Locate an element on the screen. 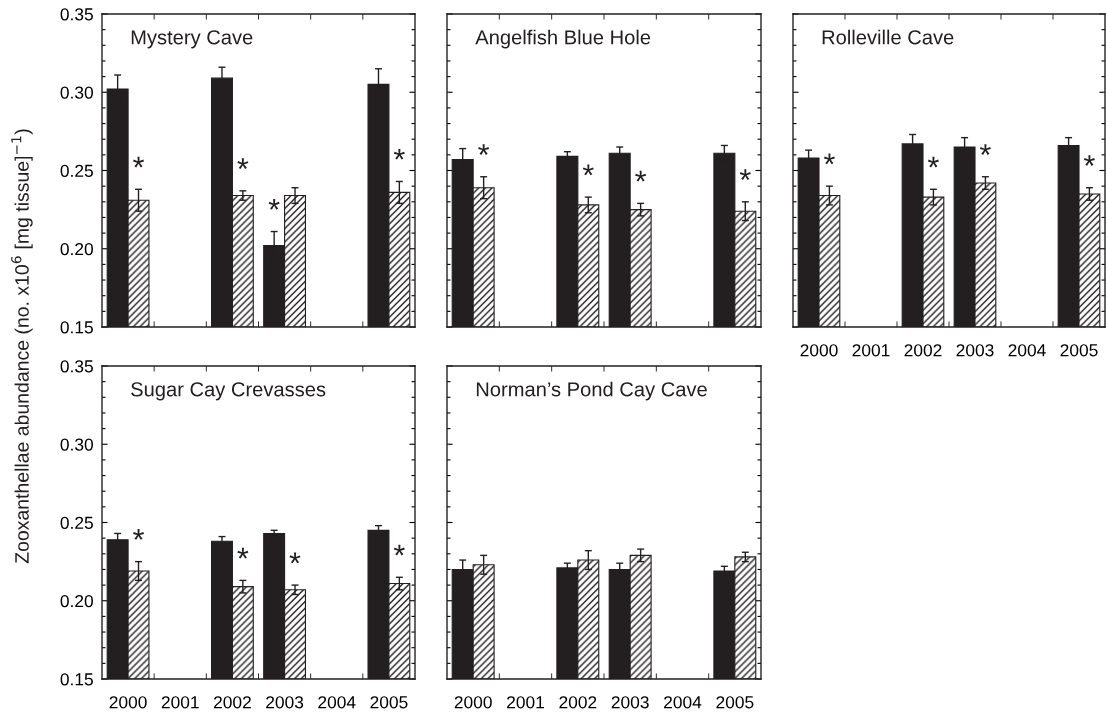  y-axis-title: Zooxanthellae abundance (no. x10$^{6}$ [mg tissue]$^{−1}$) is located at coordinates (22, 346).